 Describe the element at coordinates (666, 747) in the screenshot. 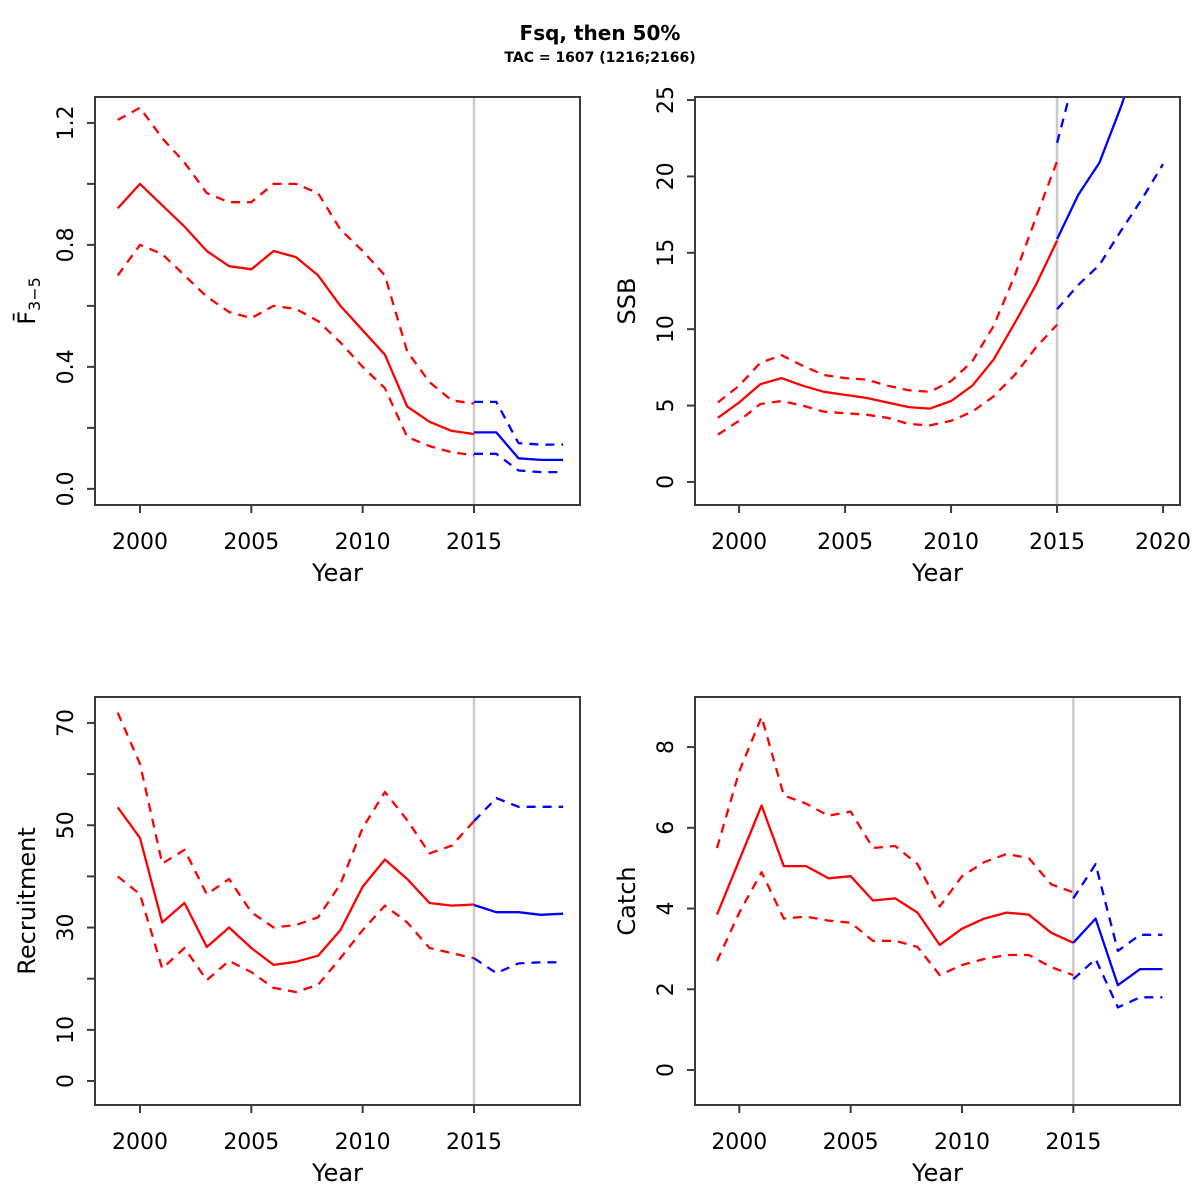

I see `y-tick-label: 8` at that location.